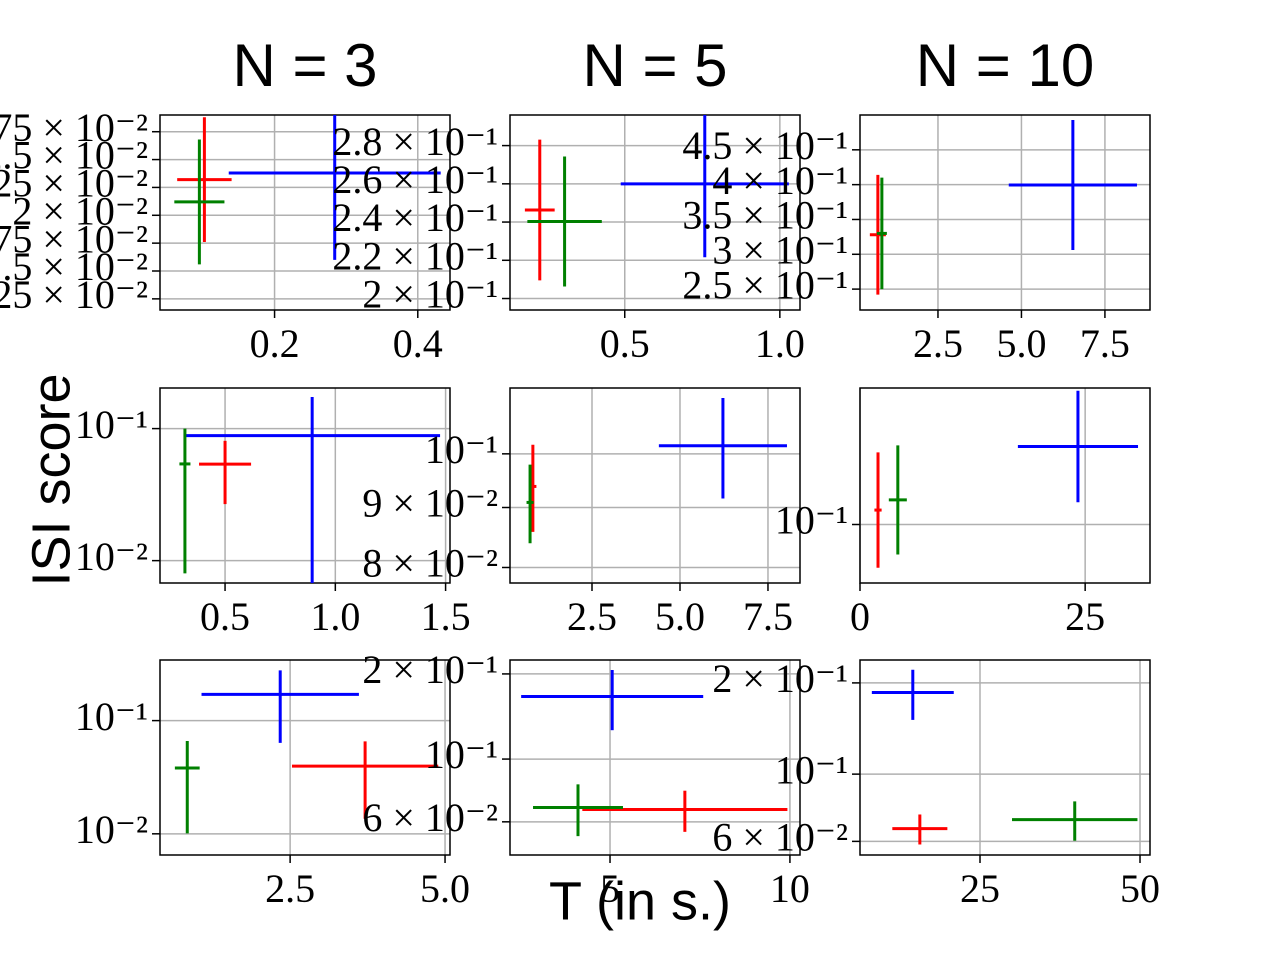 The image size is (1280, 960). What do you see at coordinates (74, 238) in the screenshot?
I see `y-tick-label: 1.75 × 10⁻²` at bounding box center [74, 238].